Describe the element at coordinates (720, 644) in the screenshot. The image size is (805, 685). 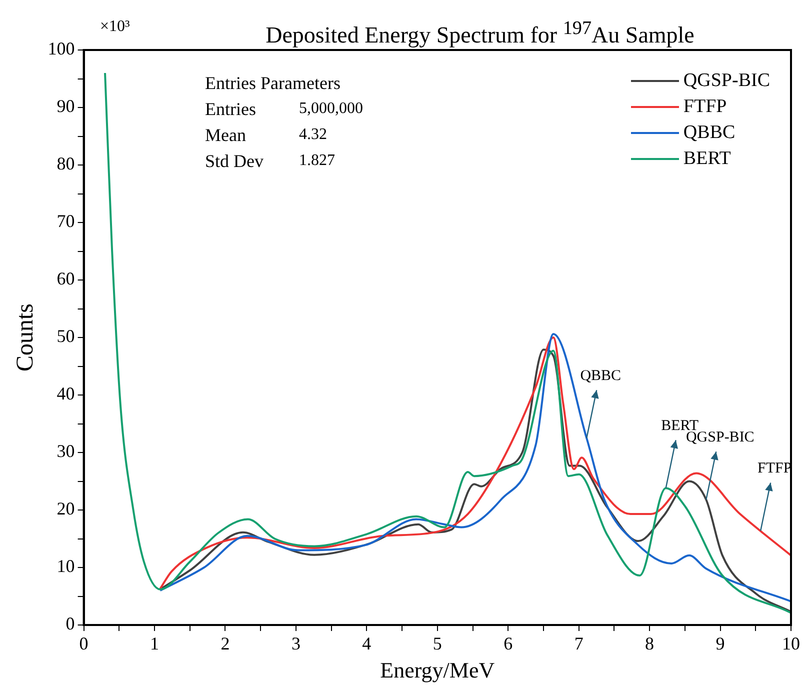
I see `x-tick-label: 9` at that location.